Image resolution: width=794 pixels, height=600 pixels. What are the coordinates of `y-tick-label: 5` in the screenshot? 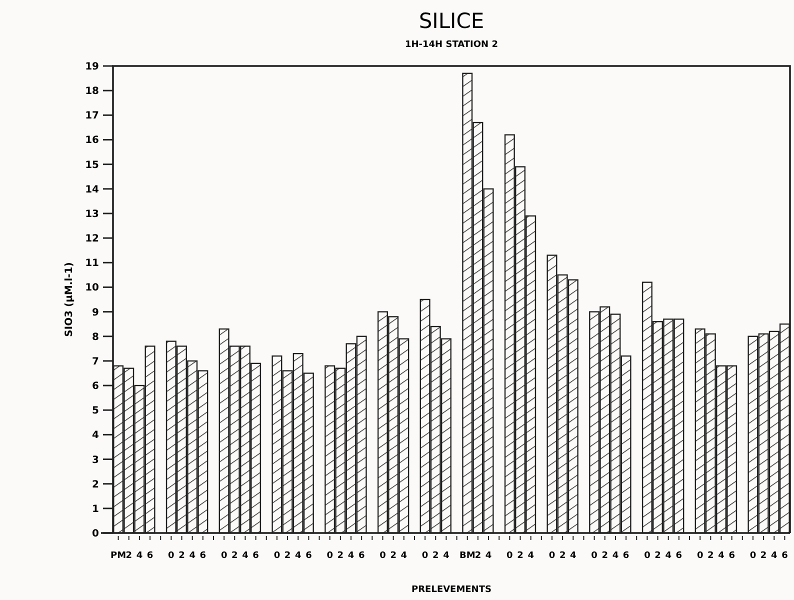 It's located at (96, 411).